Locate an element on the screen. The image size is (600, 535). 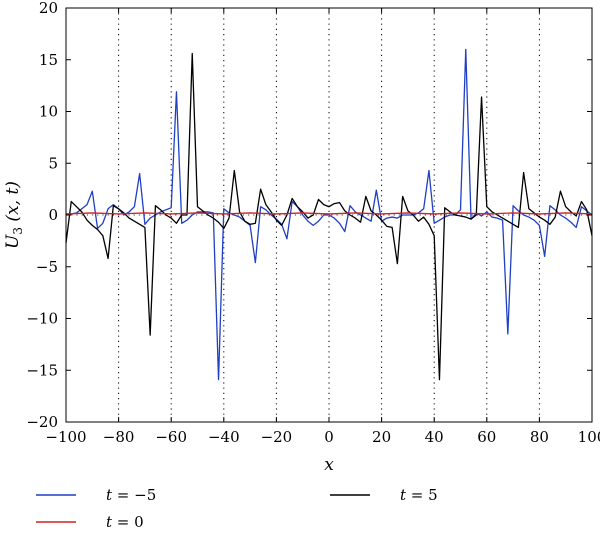
legend-label: t = 5 is located at coordinates (419, 495).